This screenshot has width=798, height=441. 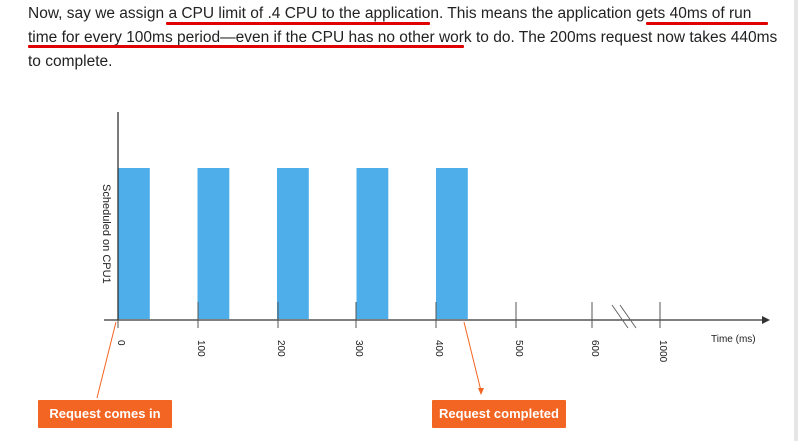 I want to click on x-tick-label-100: 100, so click(x=200, y=348).